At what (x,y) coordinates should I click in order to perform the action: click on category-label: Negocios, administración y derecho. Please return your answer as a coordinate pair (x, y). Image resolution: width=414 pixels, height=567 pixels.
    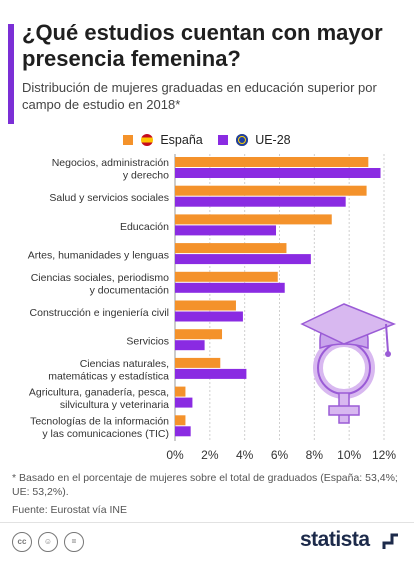
    Looking at the image, I should click on (110, 169).